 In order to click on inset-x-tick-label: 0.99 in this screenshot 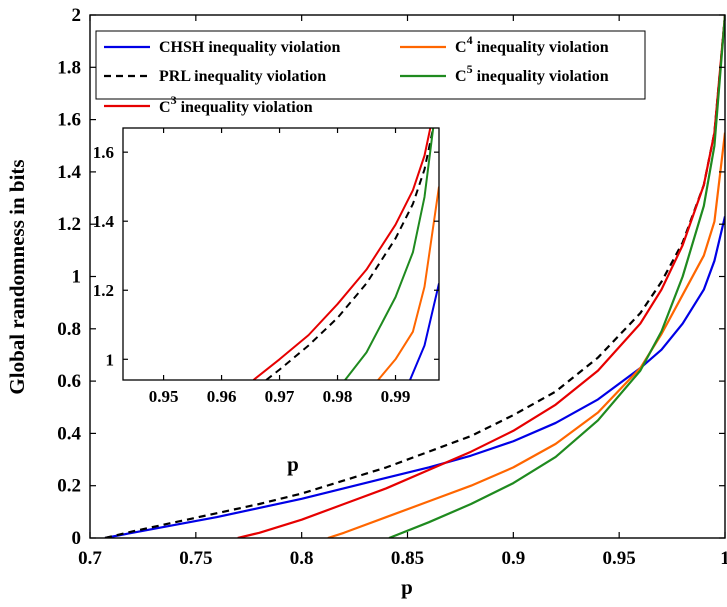, I will do `click(396, 396)`.